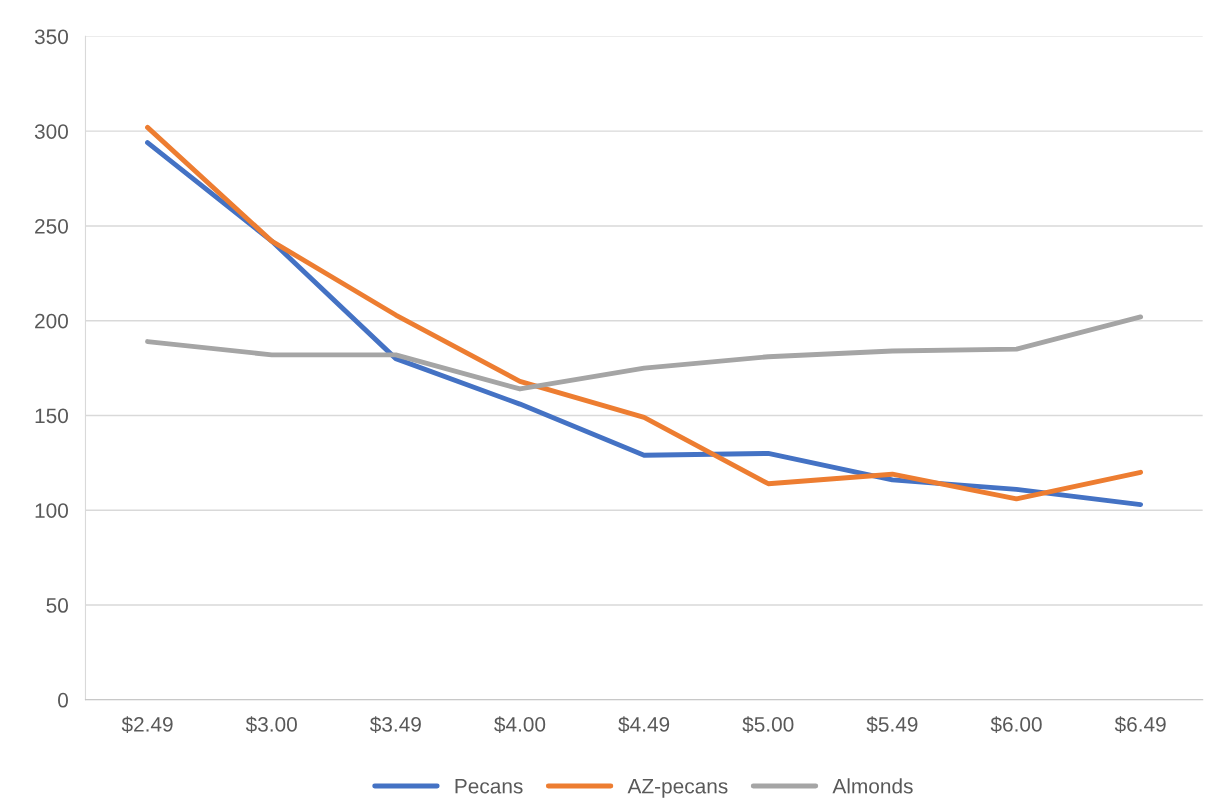 This screenshot has width=1221, height=809. What do you see at coordinates (51, 226) in the screenshot?
I see `y-tick-label: 250` at bounding box center [51, 226].